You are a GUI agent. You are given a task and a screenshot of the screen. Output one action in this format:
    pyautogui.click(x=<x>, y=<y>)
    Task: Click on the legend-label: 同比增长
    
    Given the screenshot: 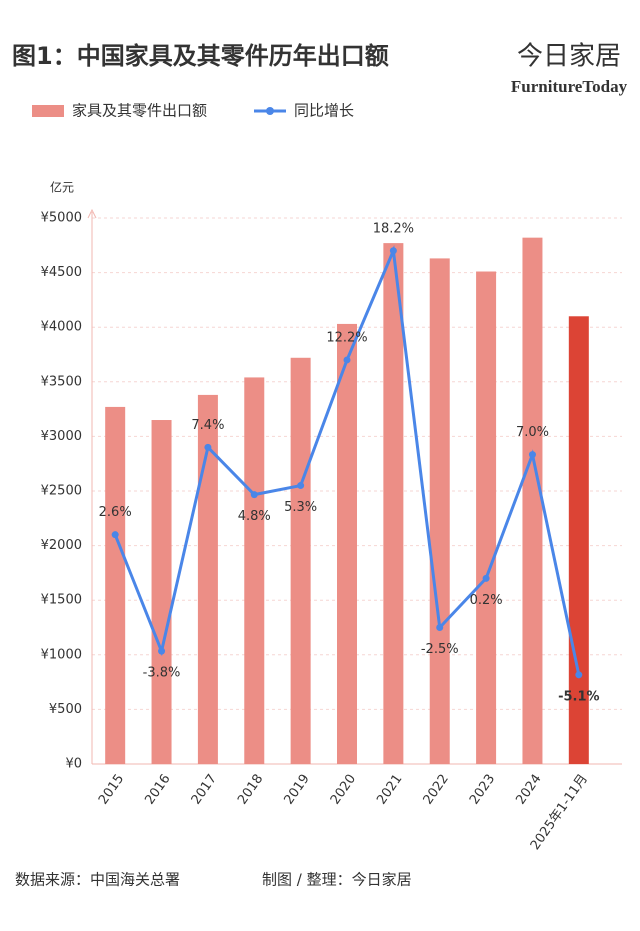 What is the action you would take?
    pyautogui.click(x=324, y=111)
    